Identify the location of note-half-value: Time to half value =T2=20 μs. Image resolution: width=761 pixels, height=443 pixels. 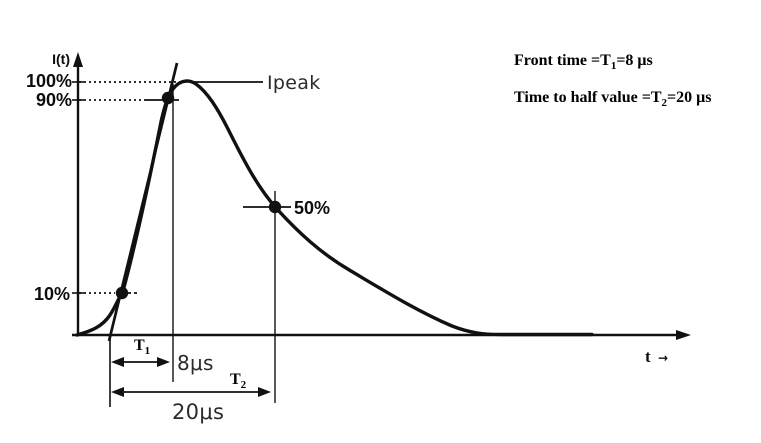
(613, 99).